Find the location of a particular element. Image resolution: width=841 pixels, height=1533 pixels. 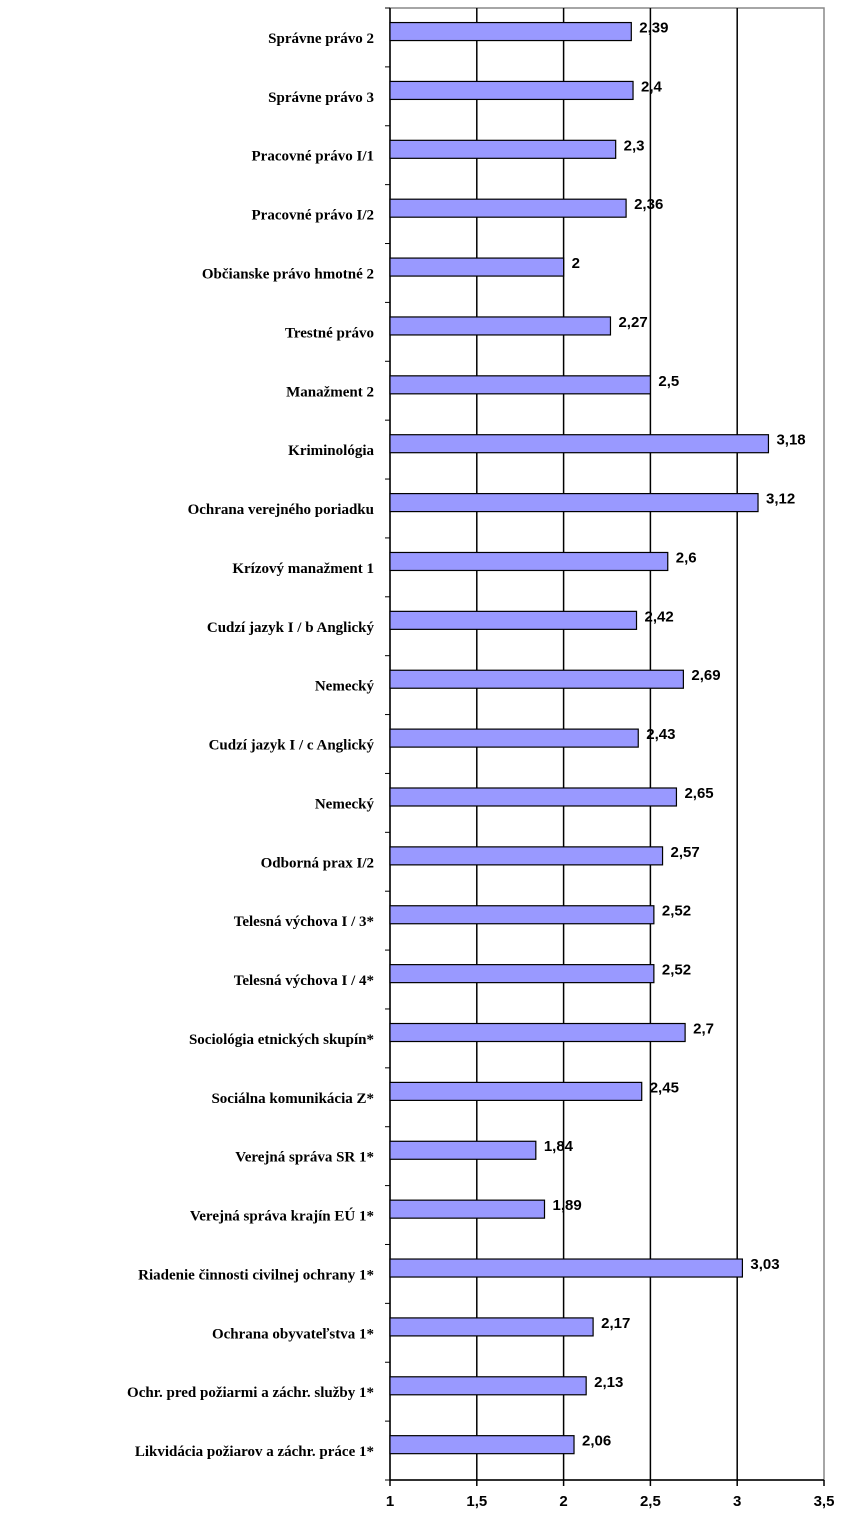

value-label: 2,57 is located at coordinates (685, 852).